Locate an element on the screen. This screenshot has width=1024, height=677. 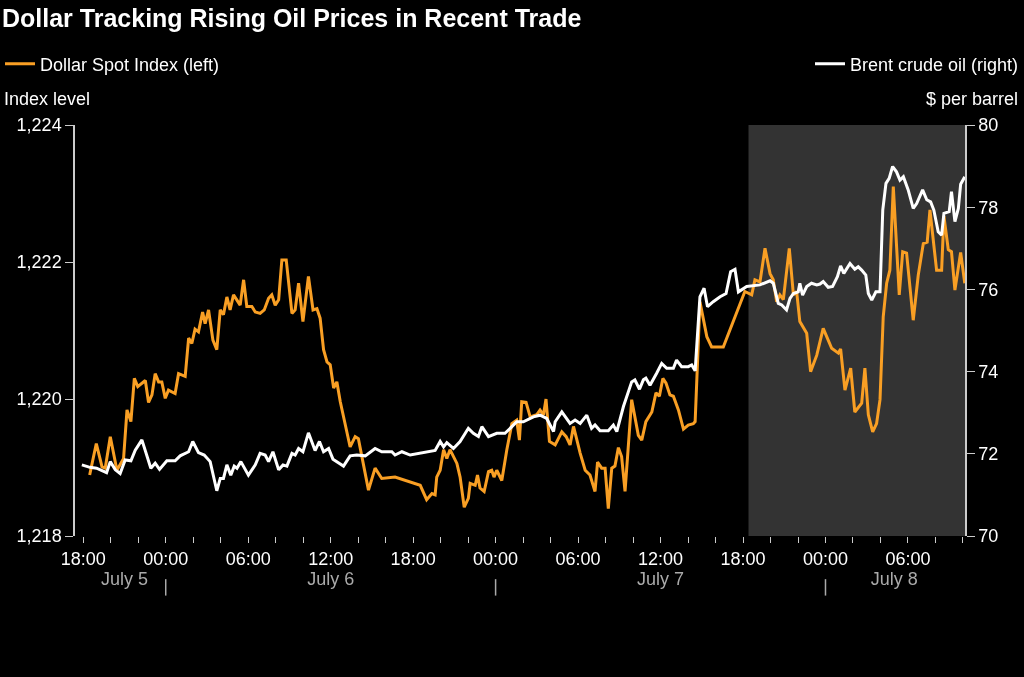
y-tick-label: 1,222 is located at coordinates (39, 262).